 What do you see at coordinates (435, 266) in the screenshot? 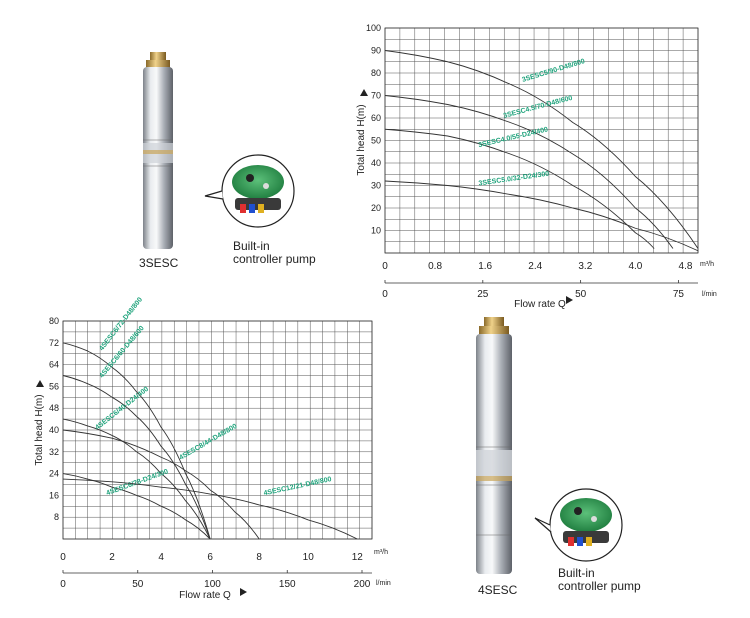
I see `x-tick-label: 0.8` at bounding box center [435, 266].